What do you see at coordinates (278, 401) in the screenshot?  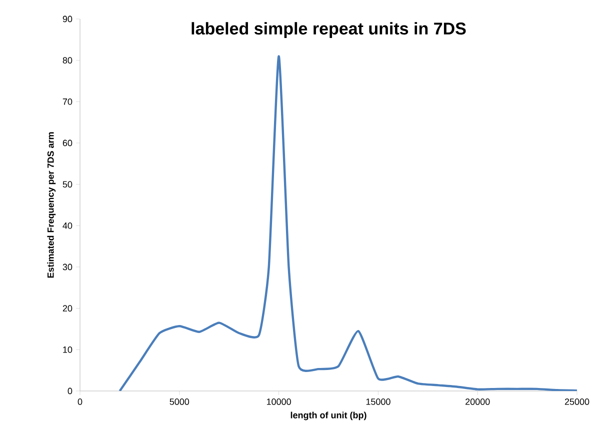 I see `x-tick-label: 10000` at bounding box center [278, 401].